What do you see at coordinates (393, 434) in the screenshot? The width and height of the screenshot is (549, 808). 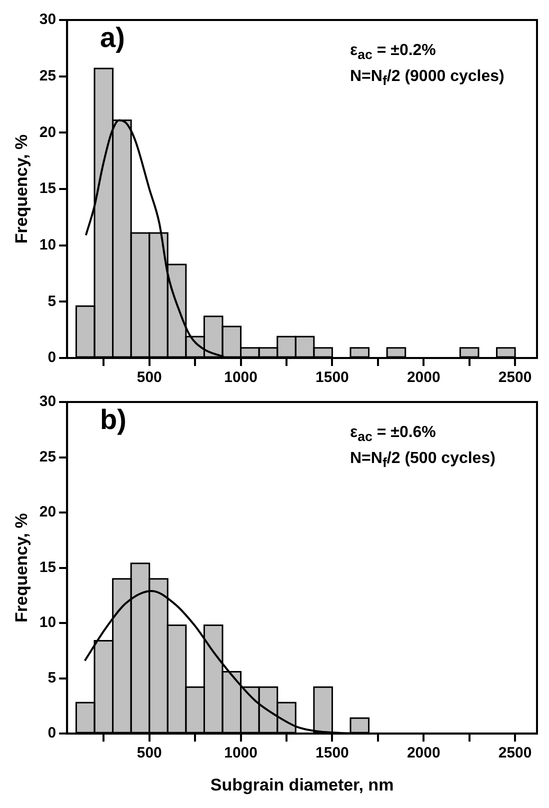 I see `annotation: ε$_{ac}$ = ±0.6%` at bounding box center [393, 434].